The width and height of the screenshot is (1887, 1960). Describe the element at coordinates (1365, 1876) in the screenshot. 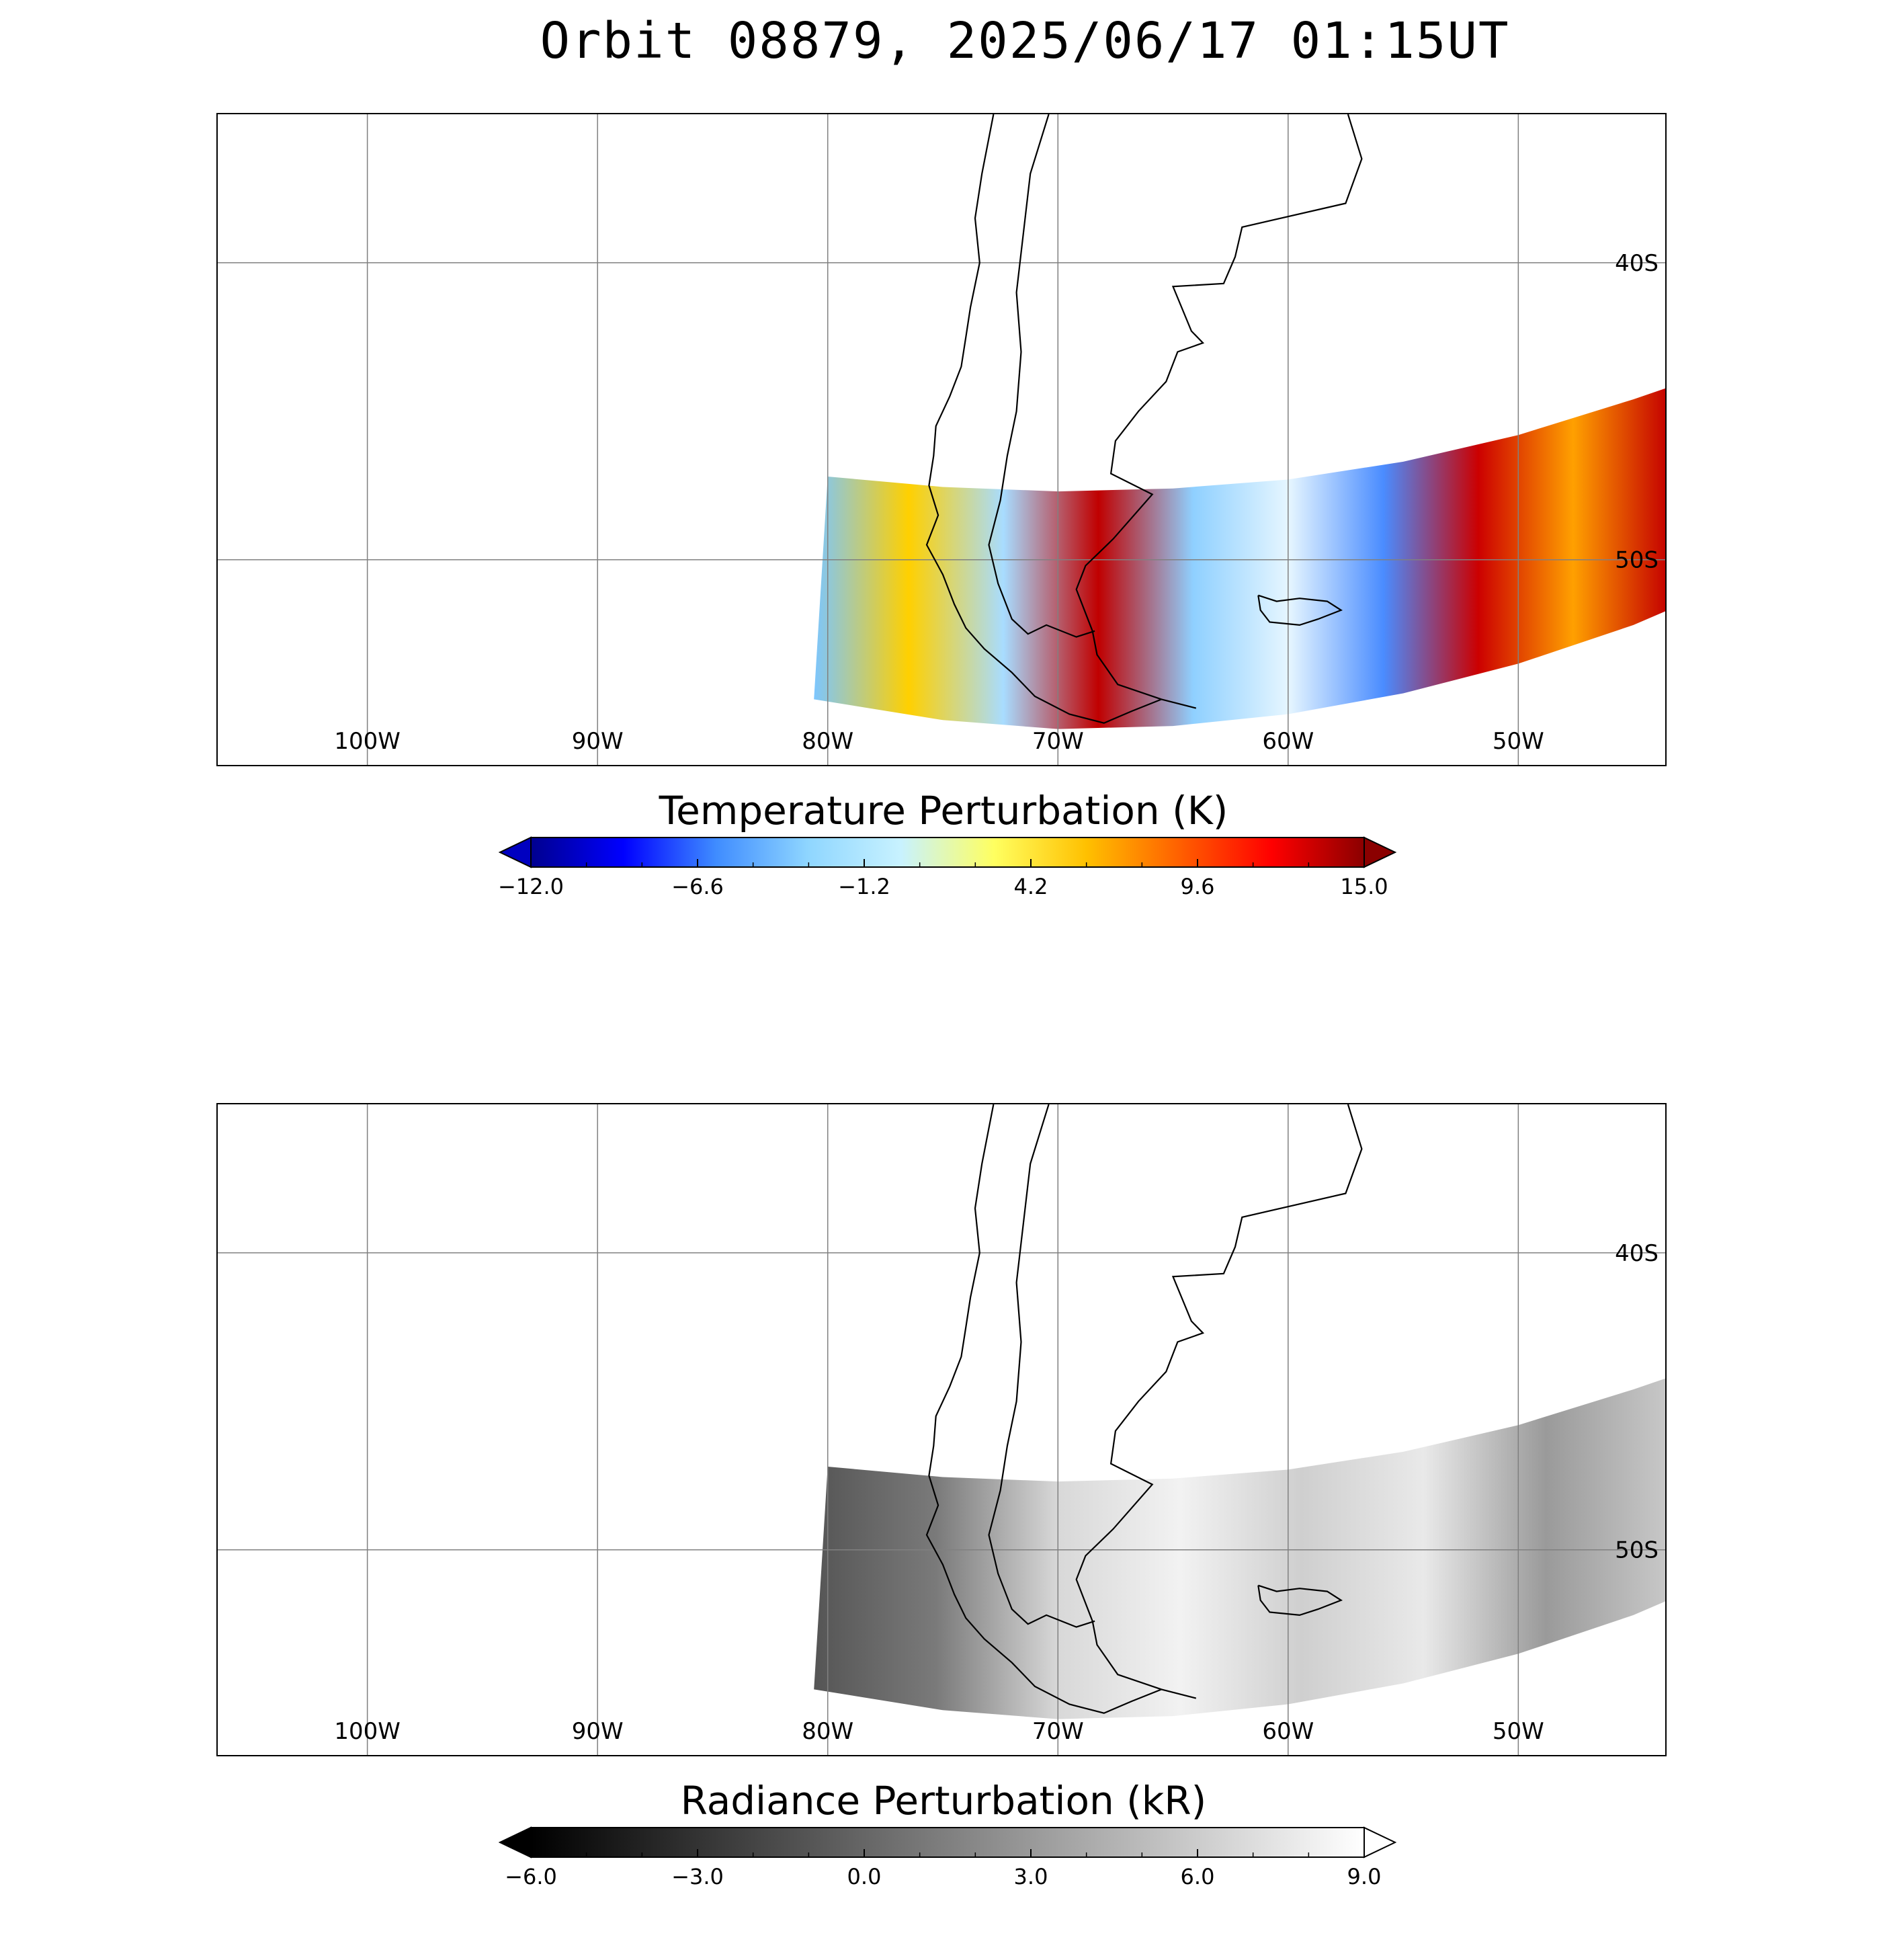

I see `colorbar-tick-label: 9.0` at that location.